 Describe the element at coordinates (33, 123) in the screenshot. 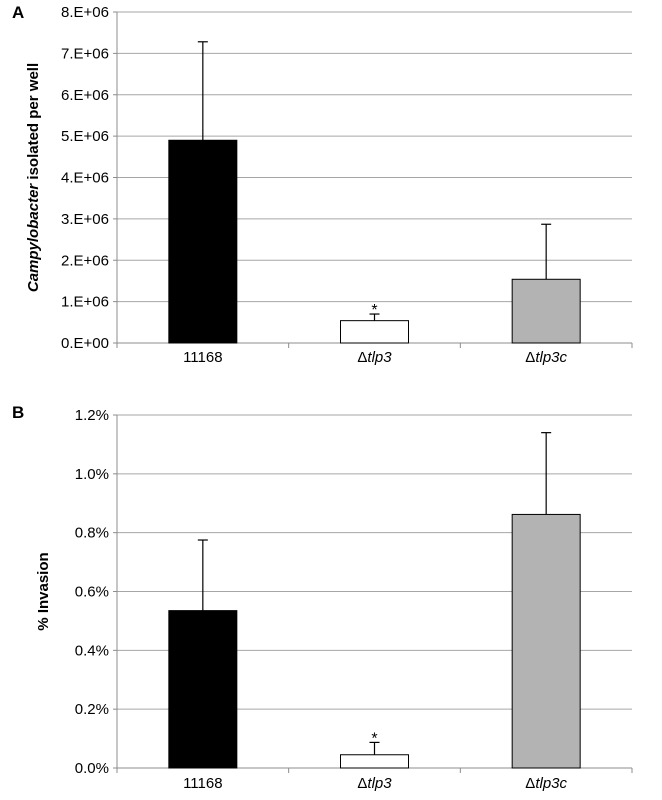

I see `y-axis-label-text: isolated per well` at that location.